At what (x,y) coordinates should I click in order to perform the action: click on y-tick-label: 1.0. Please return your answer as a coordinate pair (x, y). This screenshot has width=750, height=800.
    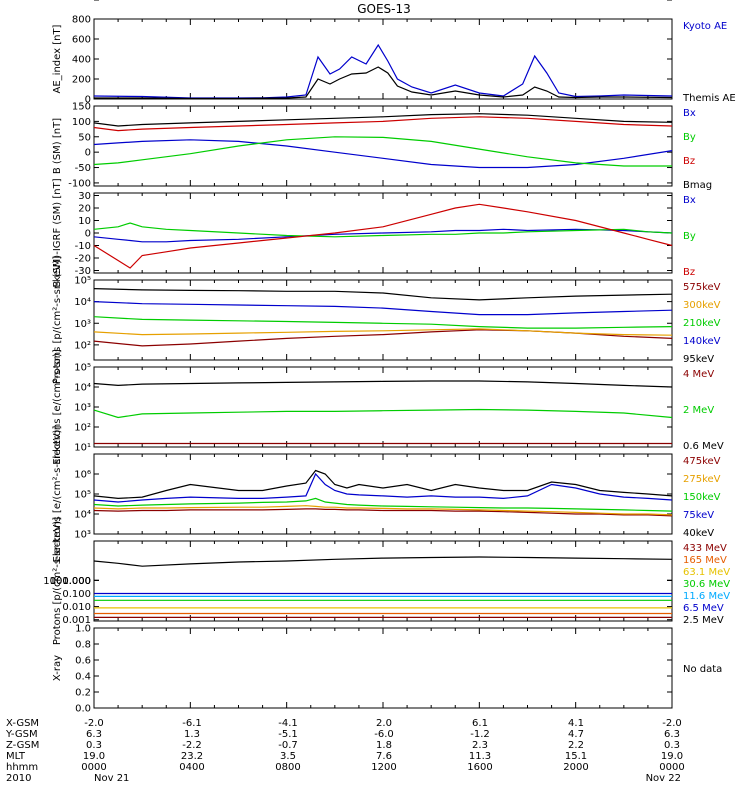
    Looking at the image, I should click on (83, 629).